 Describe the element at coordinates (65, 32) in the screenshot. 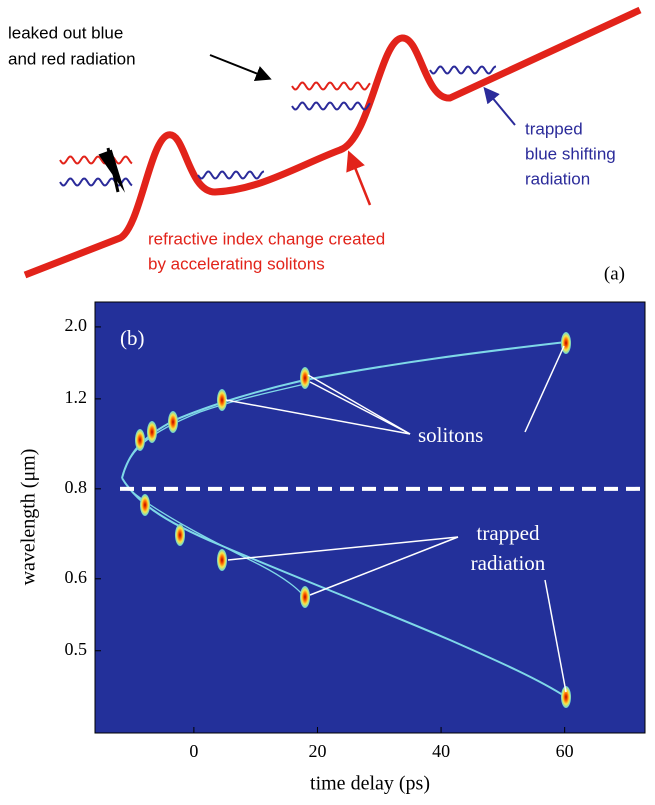

I see `leaked-label: leaked out blue` at that location.